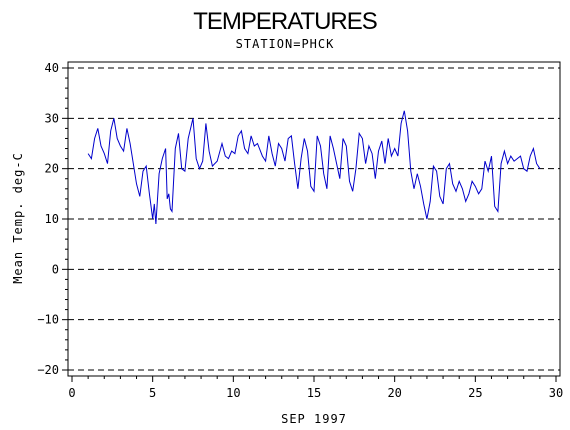  I want to click on x-tick-label: 15, so click(314, 393).